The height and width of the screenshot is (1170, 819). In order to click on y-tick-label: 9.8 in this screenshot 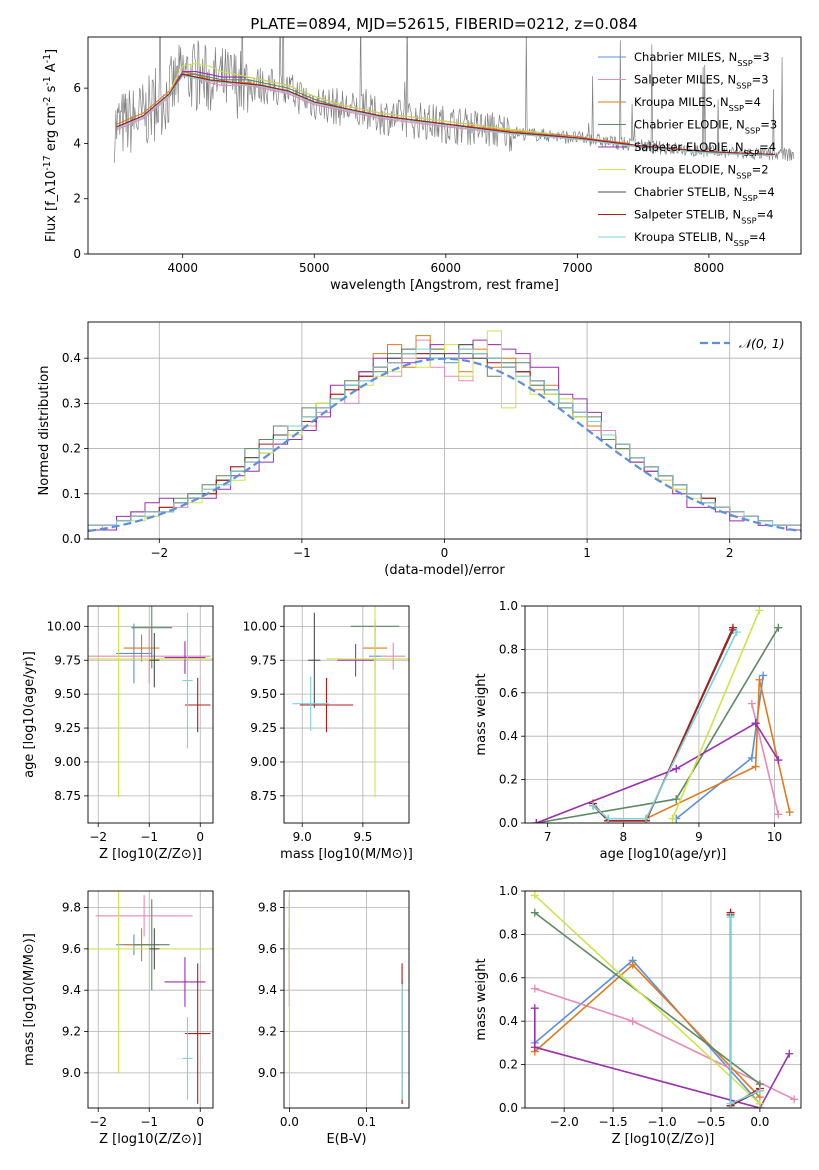, I will do `click(71, 908)`.